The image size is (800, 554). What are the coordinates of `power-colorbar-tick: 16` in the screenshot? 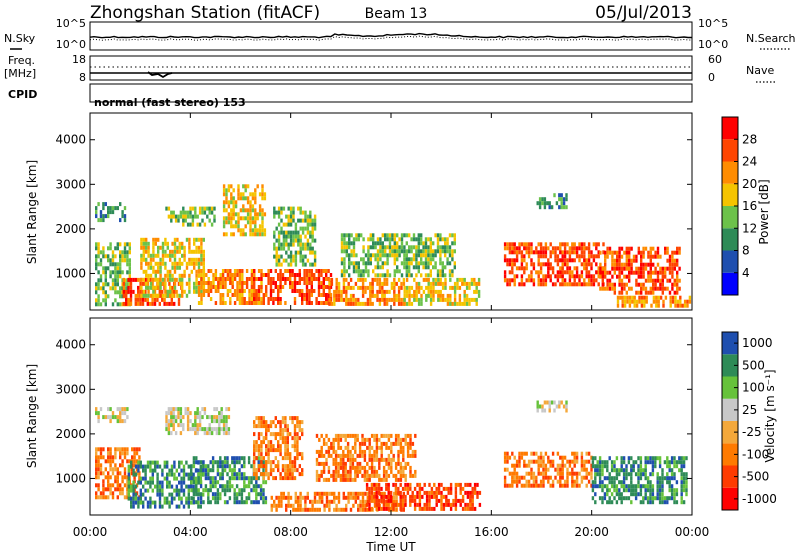 It's located at (749, 206).